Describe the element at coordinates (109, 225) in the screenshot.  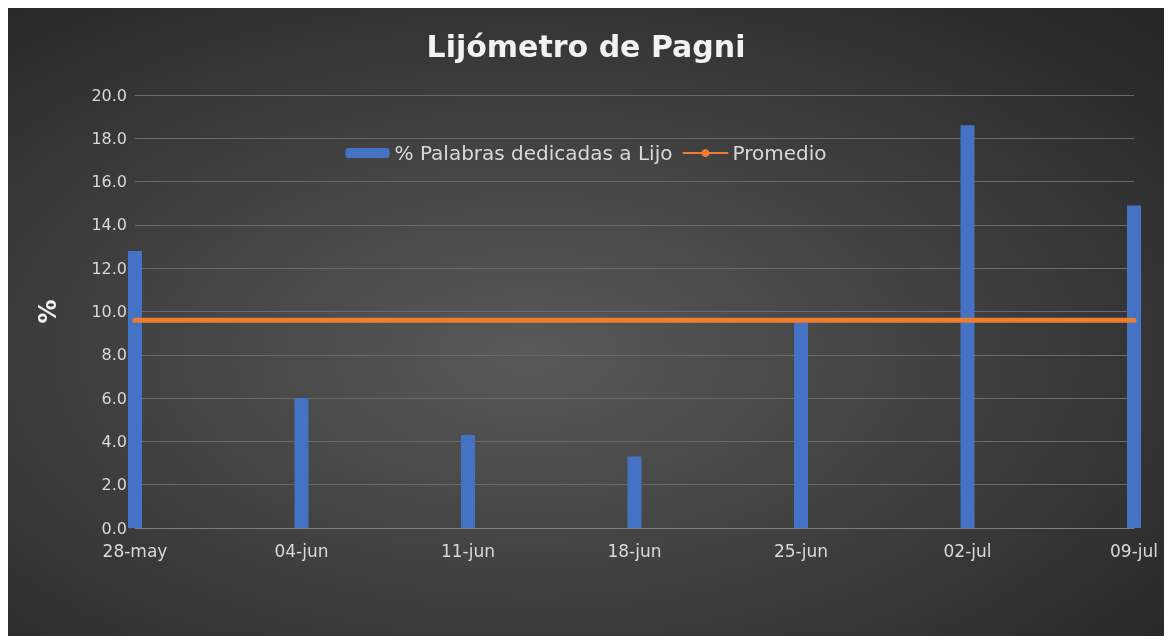
I see `y-tick-label: 14.0` at that location.